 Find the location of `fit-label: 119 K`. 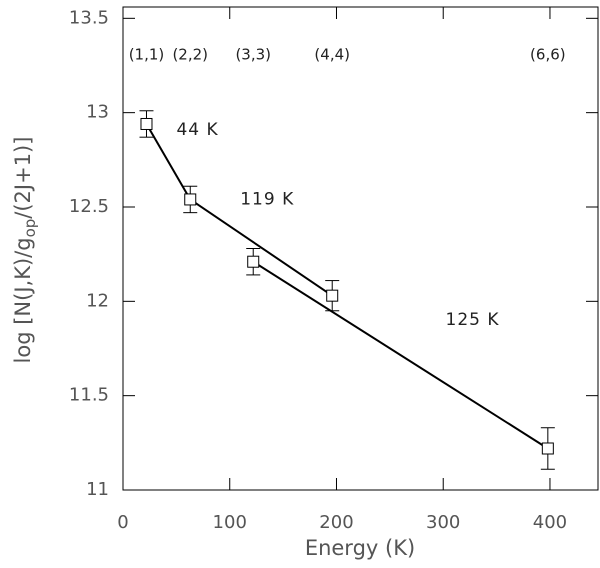

fit-label: 119 K is located at coordinates (267, 199).